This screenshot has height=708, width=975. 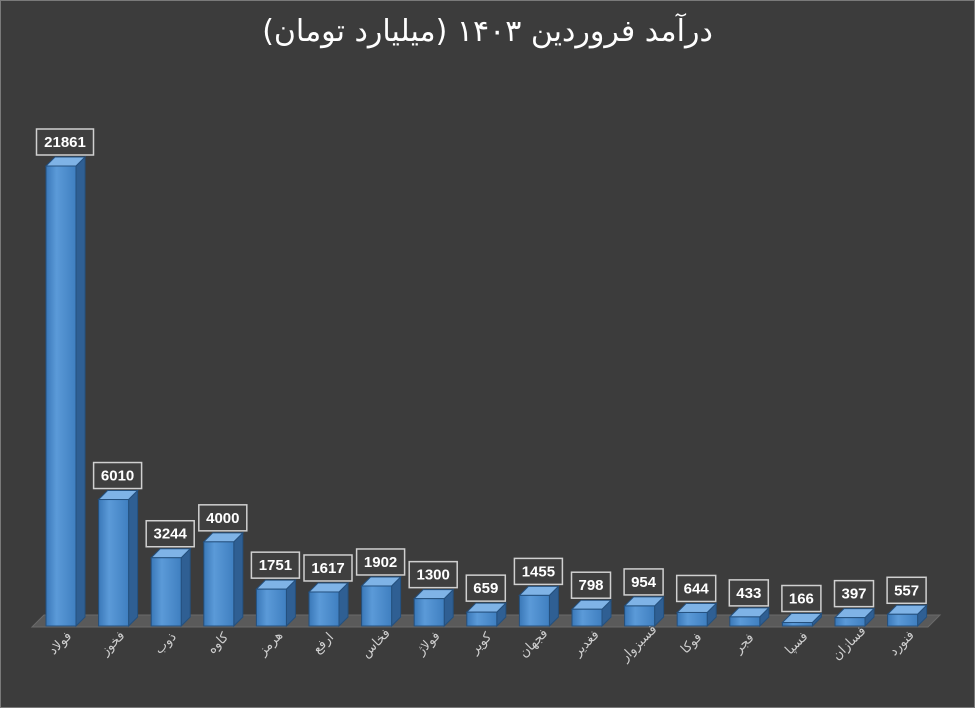 I want to click on x-tick-label: هرمز, so click(x=270, y=643).